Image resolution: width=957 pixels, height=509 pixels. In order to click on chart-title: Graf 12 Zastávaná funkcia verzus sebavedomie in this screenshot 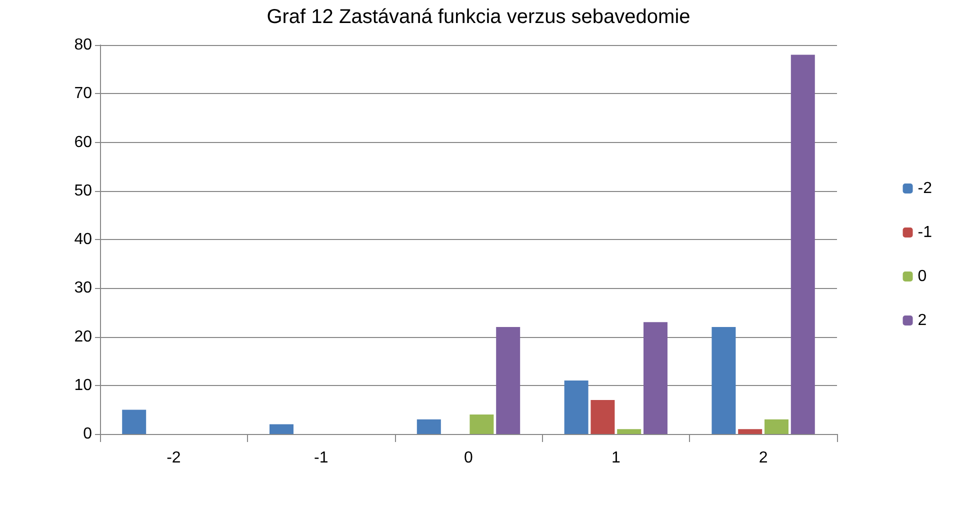, I will do `click(478, 17)`.